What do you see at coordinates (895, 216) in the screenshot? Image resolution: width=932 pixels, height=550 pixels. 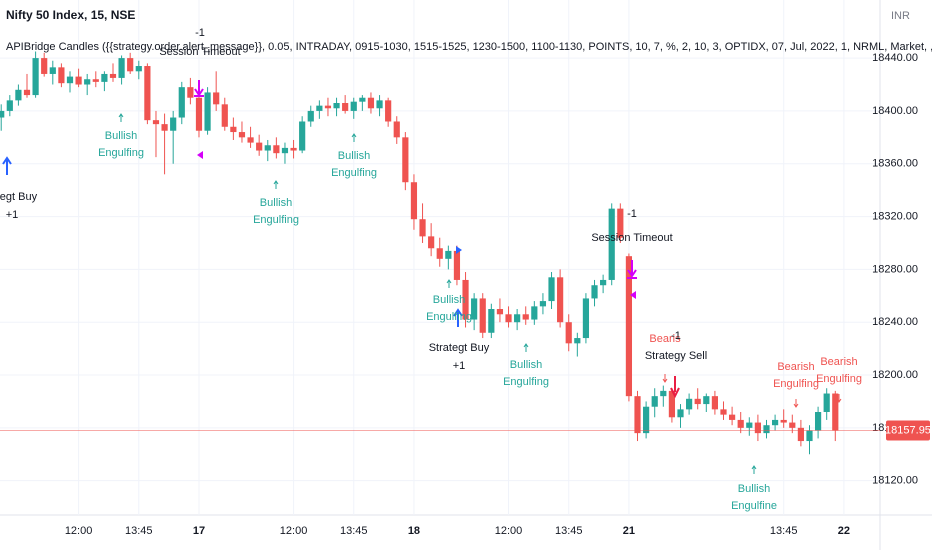 I see `y-tick-label: 18320.00` at bounding box center [895, 216].